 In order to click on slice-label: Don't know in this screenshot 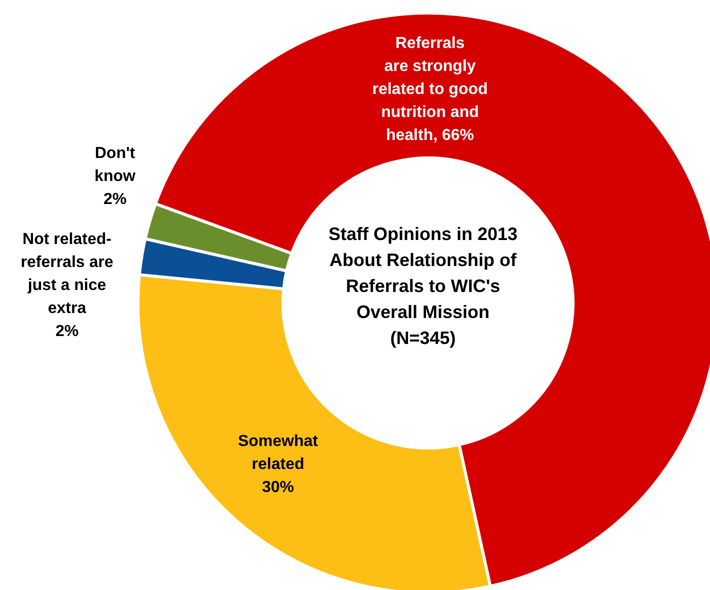, I will do `click(115, 165)`.